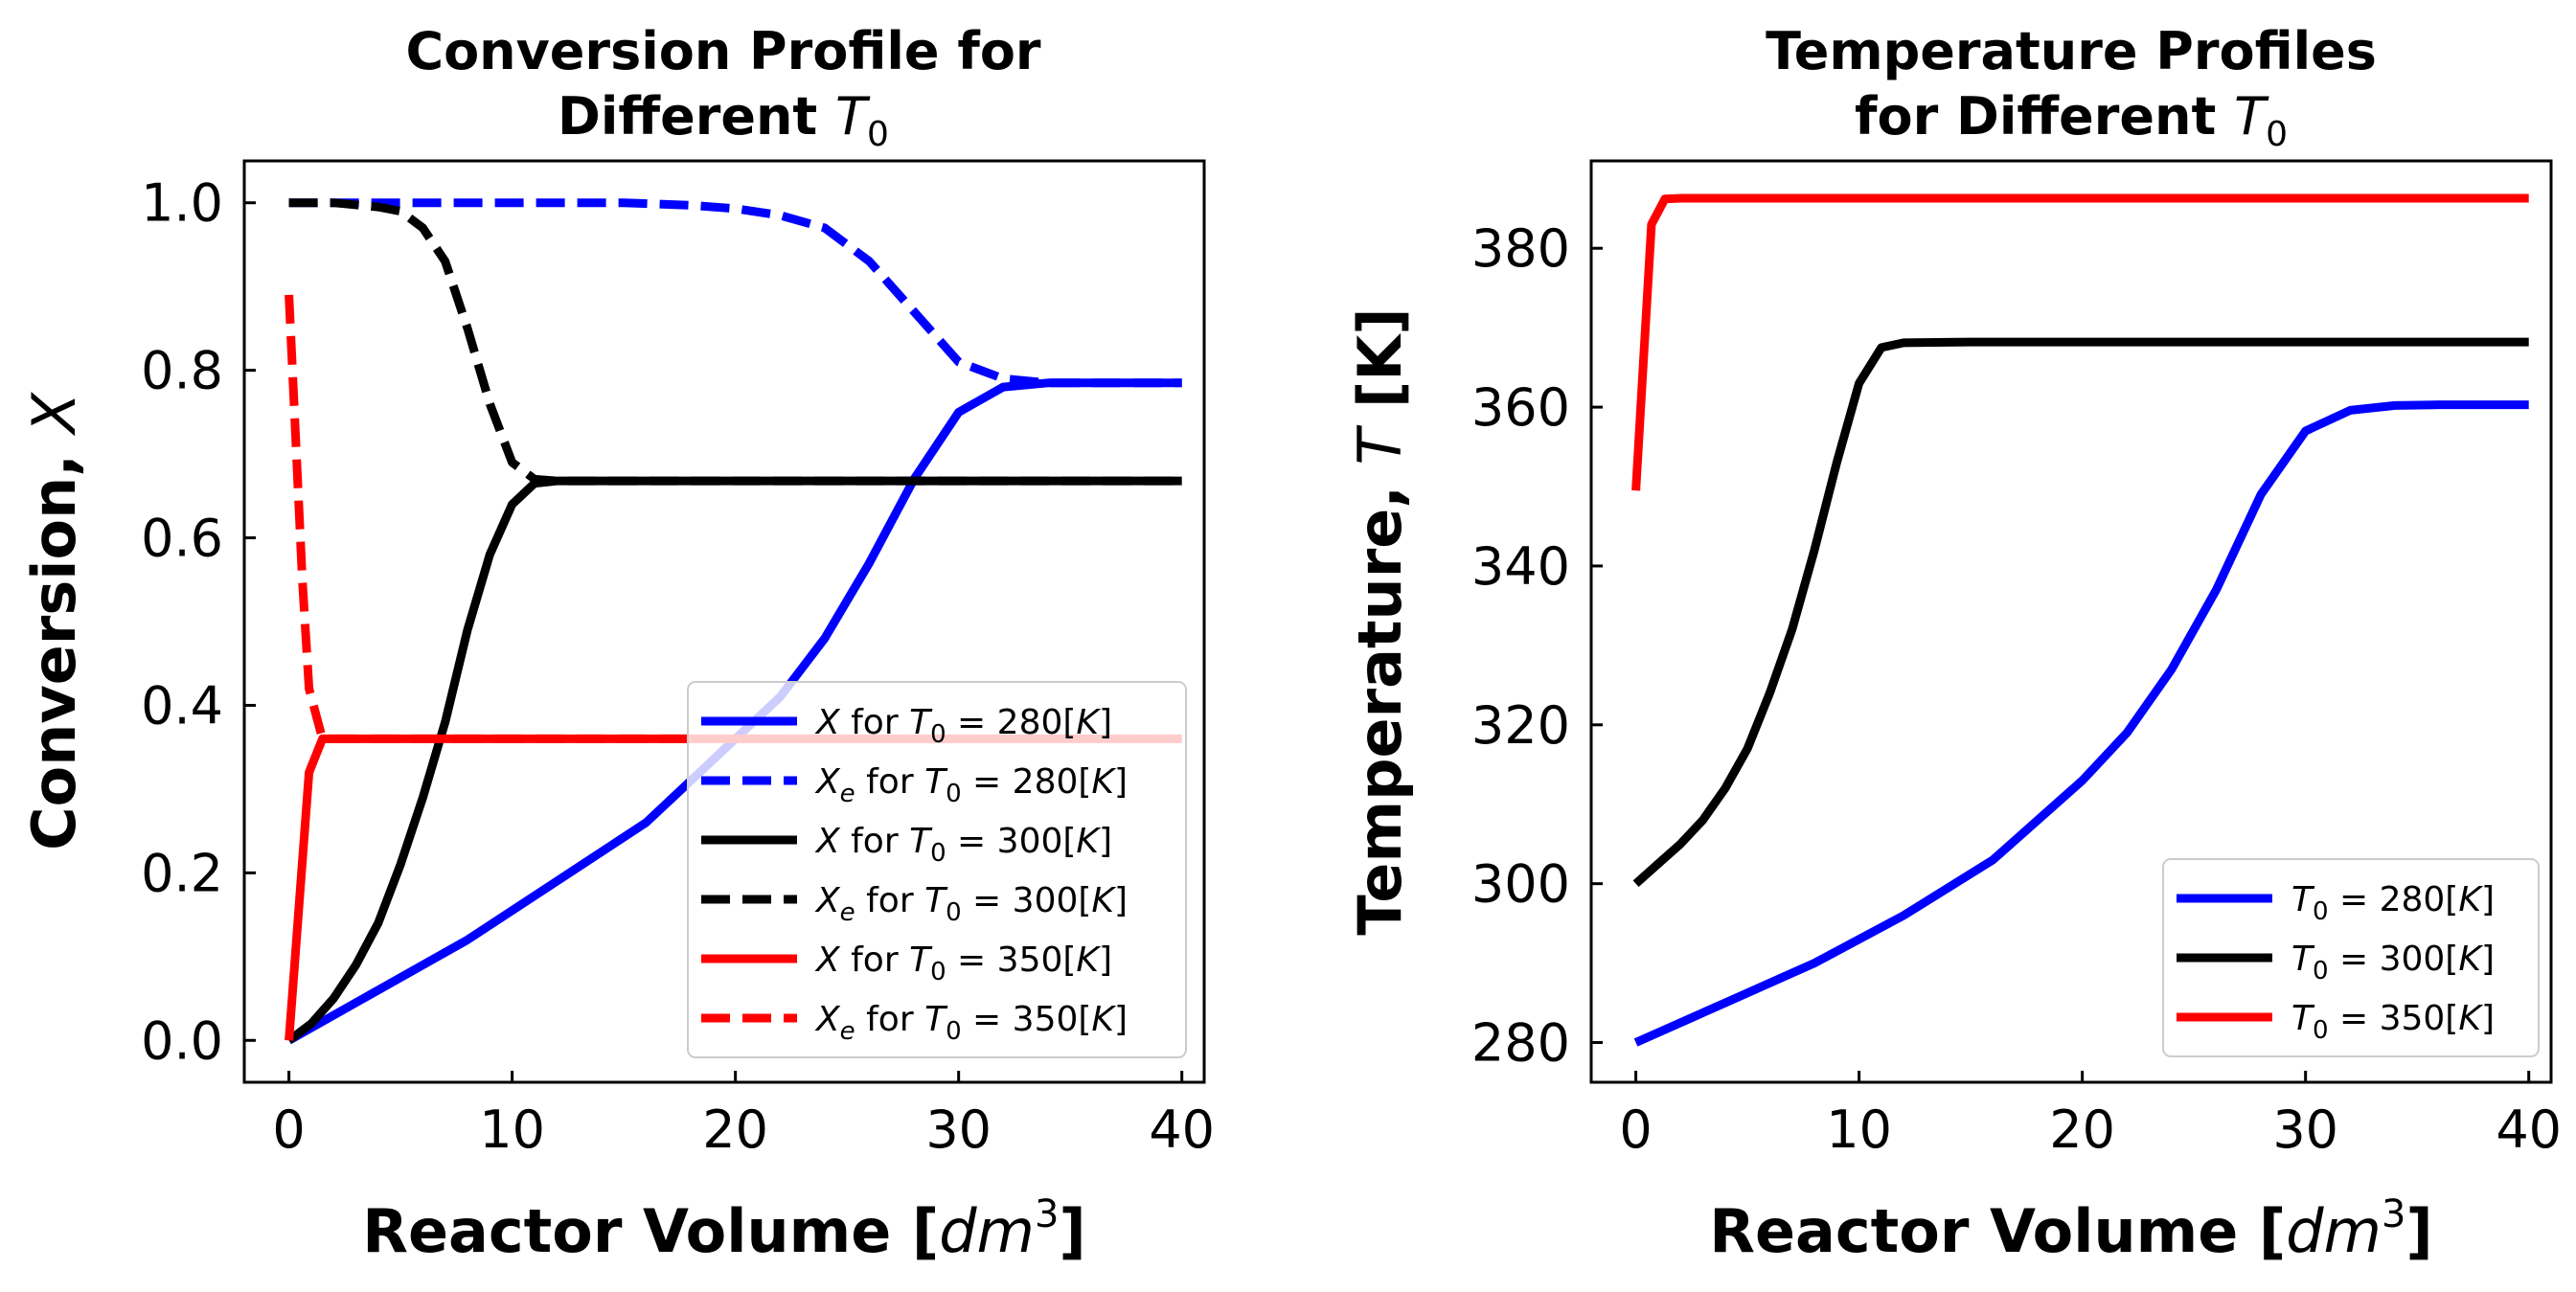 The image size is (2576, 1292). Describe the element at coordinates (963, 726) in the screenshot. I see `legend-entry: X for T0 = 280[K]` at that location.